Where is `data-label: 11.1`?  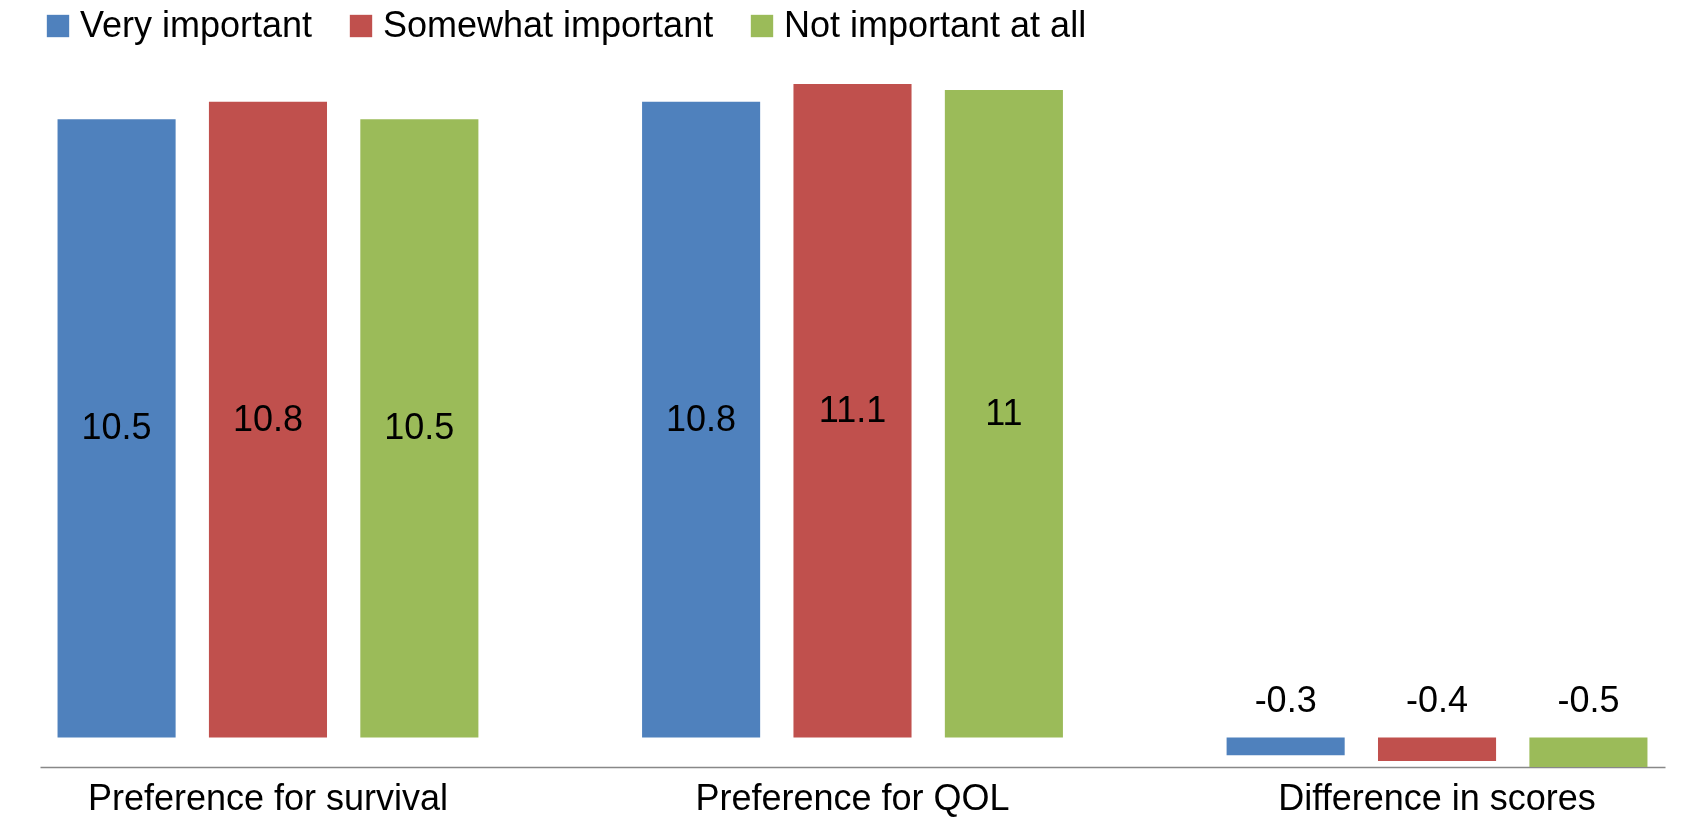
data-label: 11.1 is located at coordinates (852, 409).